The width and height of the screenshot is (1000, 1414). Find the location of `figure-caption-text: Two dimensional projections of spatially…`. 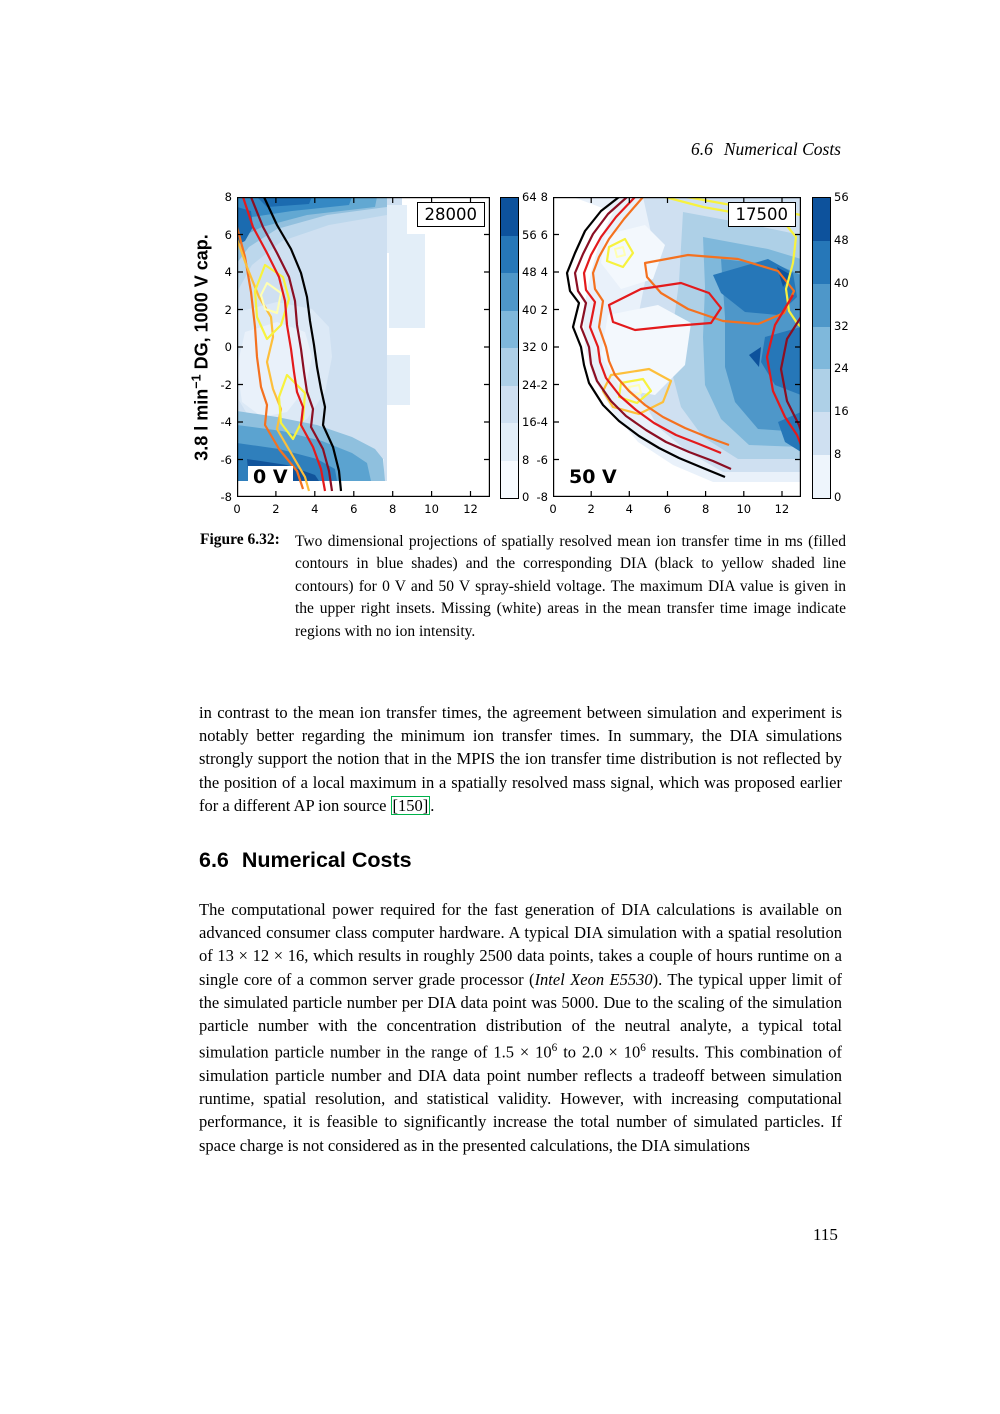

figure-caption-text: Two dimensional projections of spatially… is located at coordinates (570, 586).